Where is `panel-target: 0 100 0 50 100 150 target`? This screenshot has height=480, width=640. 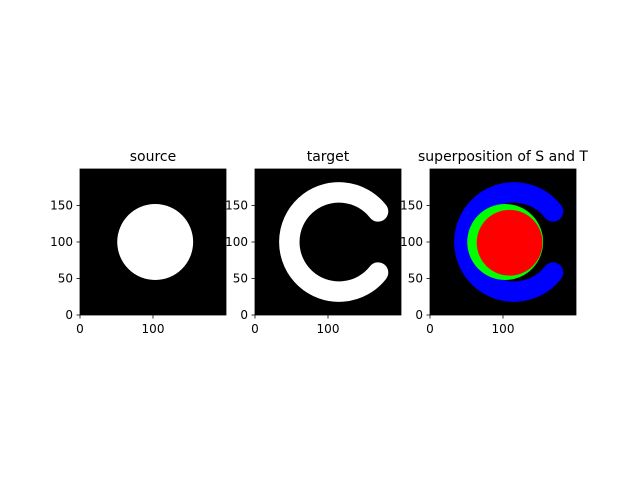 panel-target: 0 100 0 50 100 150 target is located at coordinates (313, 242).